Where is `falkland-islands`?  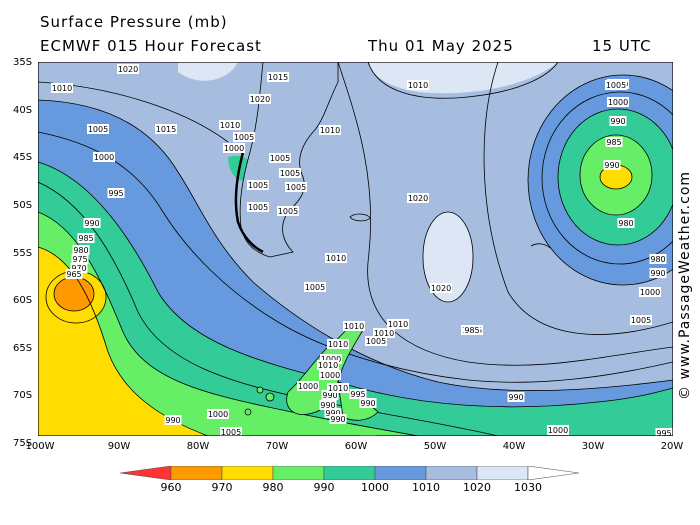 falkland-islands is located at coordinates (360, 217).